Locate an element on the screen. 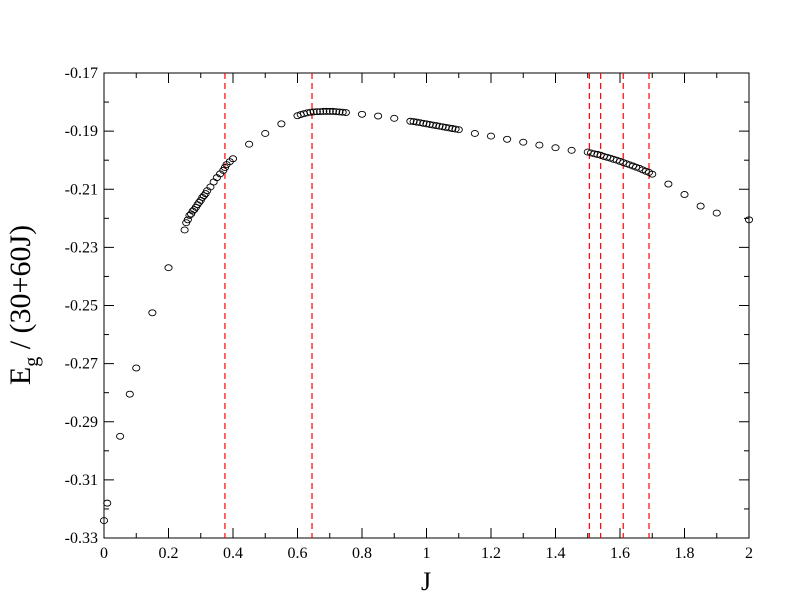 This screenshot has width=792, height=612. y-axis-title-rest: / (30+60J) is located at coordinates (20, 291).